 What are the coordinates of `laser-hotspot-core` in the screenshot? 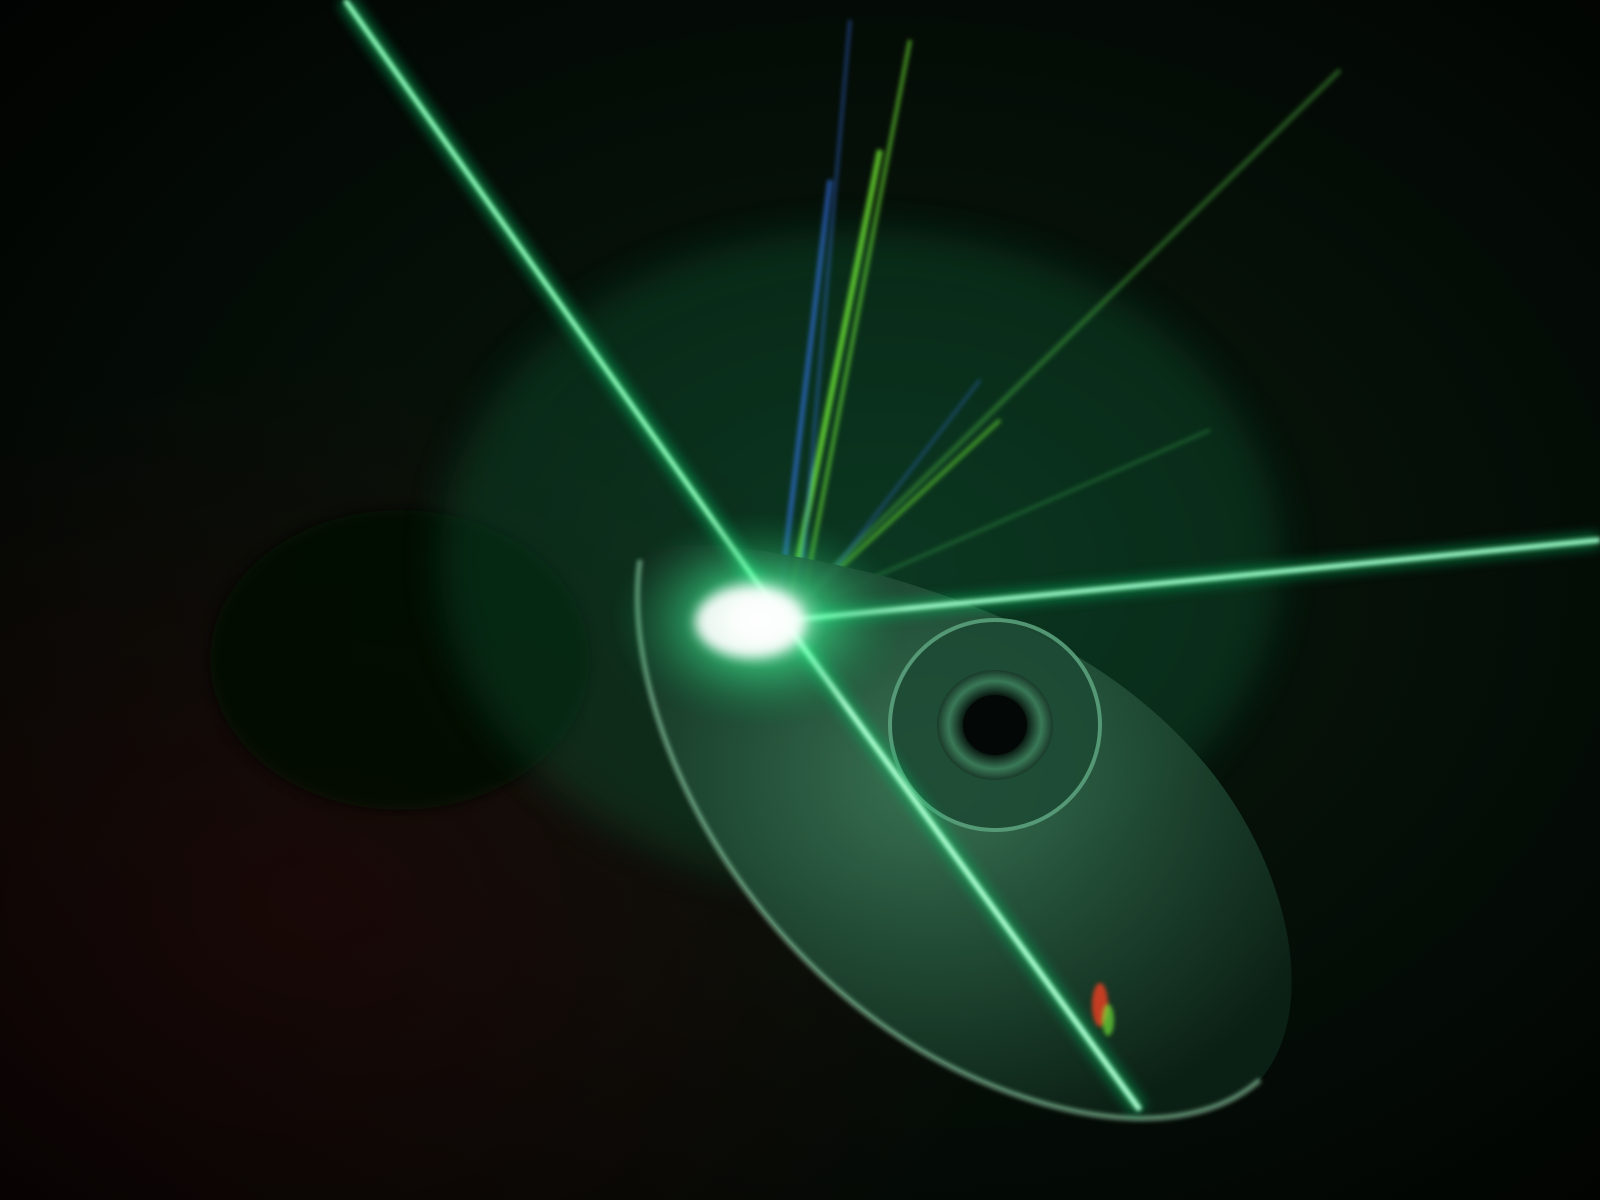 It's located at (750, 622).